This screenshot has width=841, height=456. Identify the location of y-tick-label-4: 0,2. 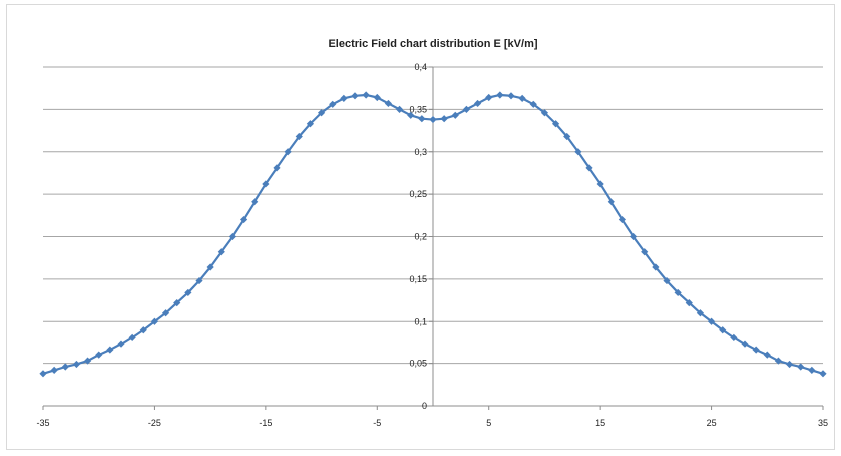
(420, 237).